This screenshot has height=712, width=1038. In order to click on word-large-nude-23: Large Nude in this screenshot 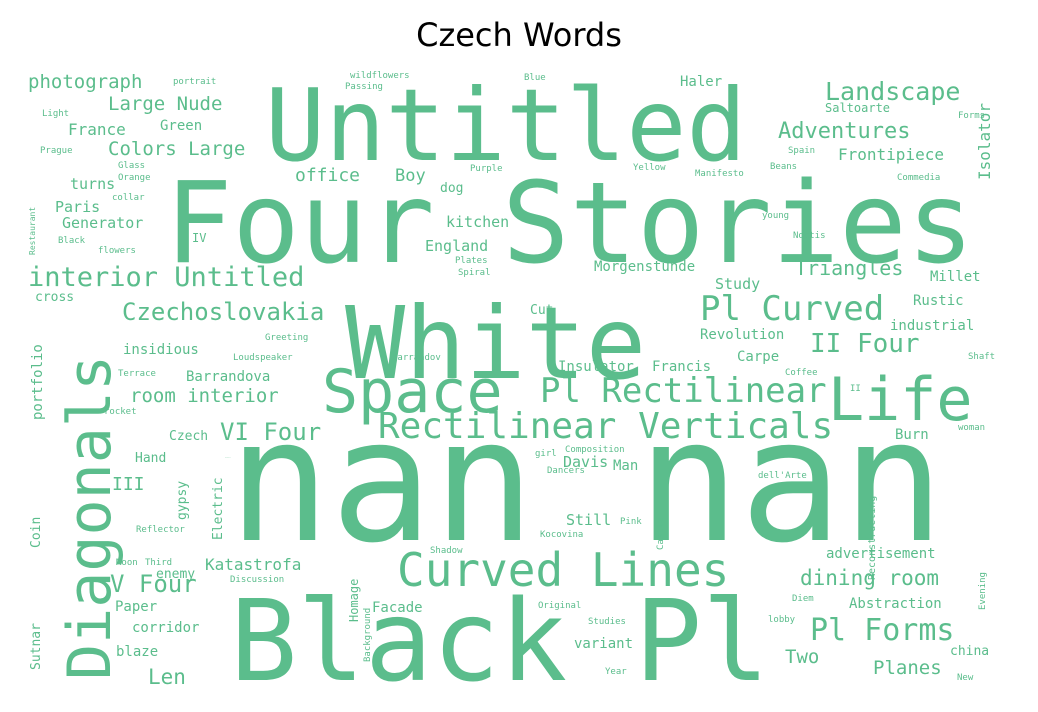, I will do `click(165, 104)`.